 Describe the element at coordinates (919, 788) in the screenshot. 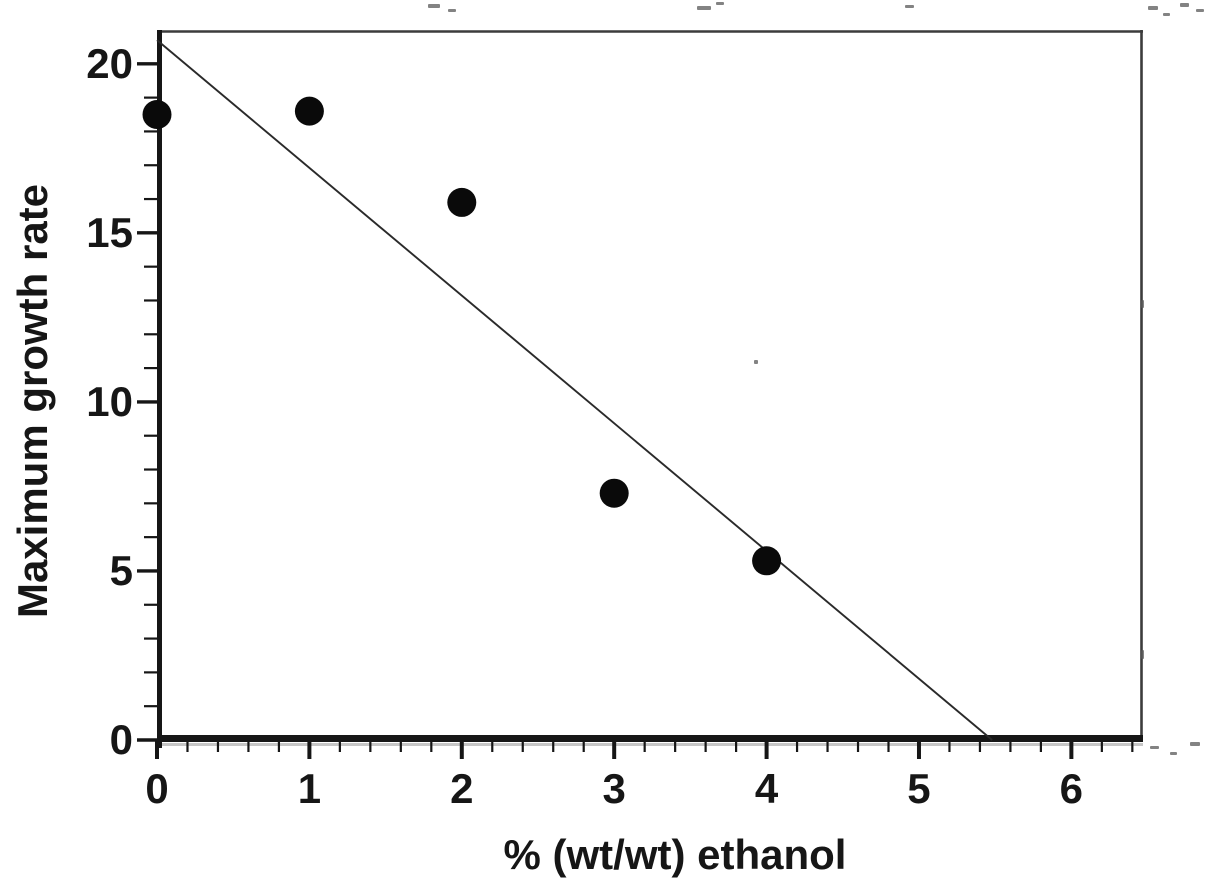

I see `x-tick-label: 5` at that location.